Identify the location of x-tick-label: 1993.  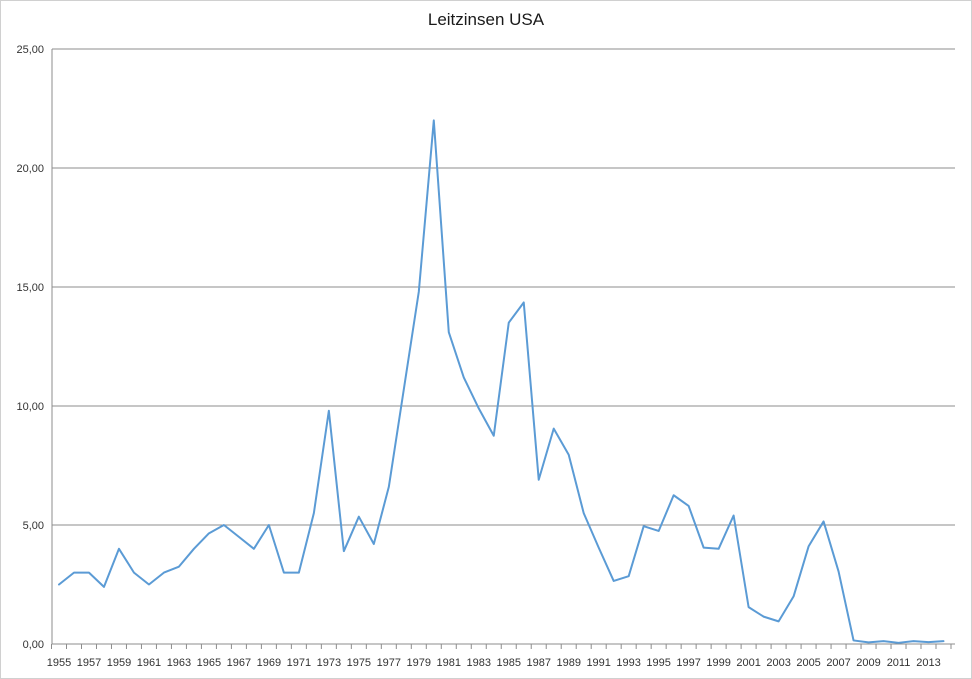
(628, 663).